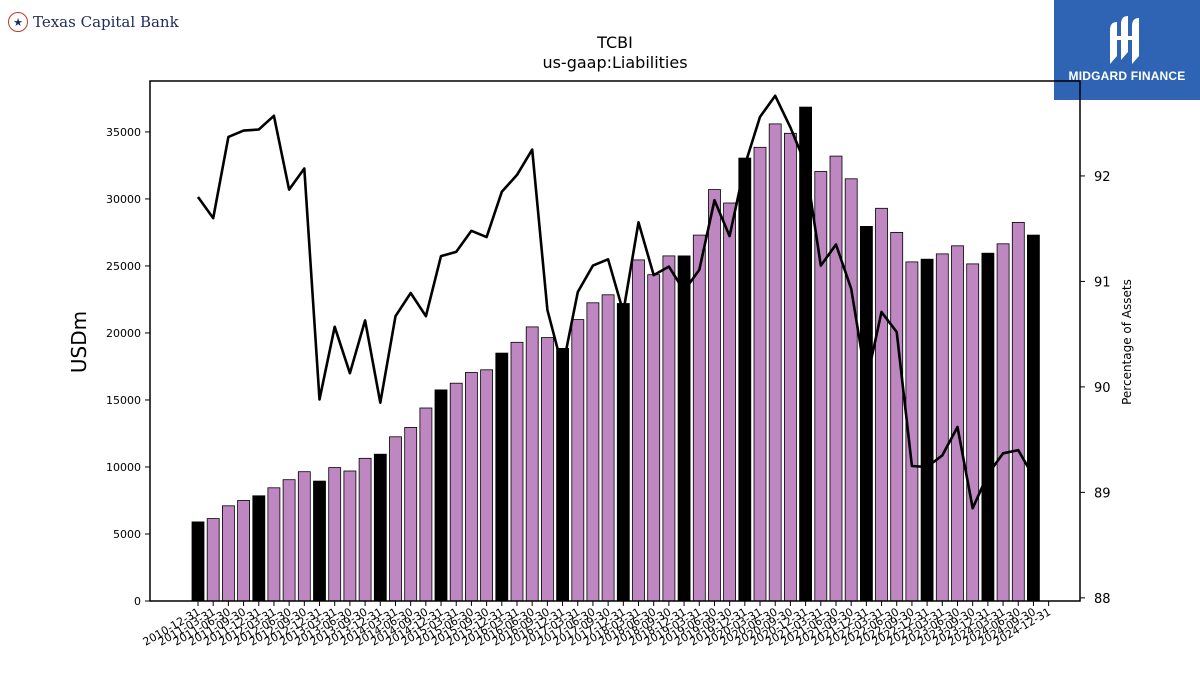 This screenshot has width=1200, height=675. What do you see at coordinates (1124, 40) in the screenshot?
I see `midgard-logo-icon` at bounding box center [1124, 40].